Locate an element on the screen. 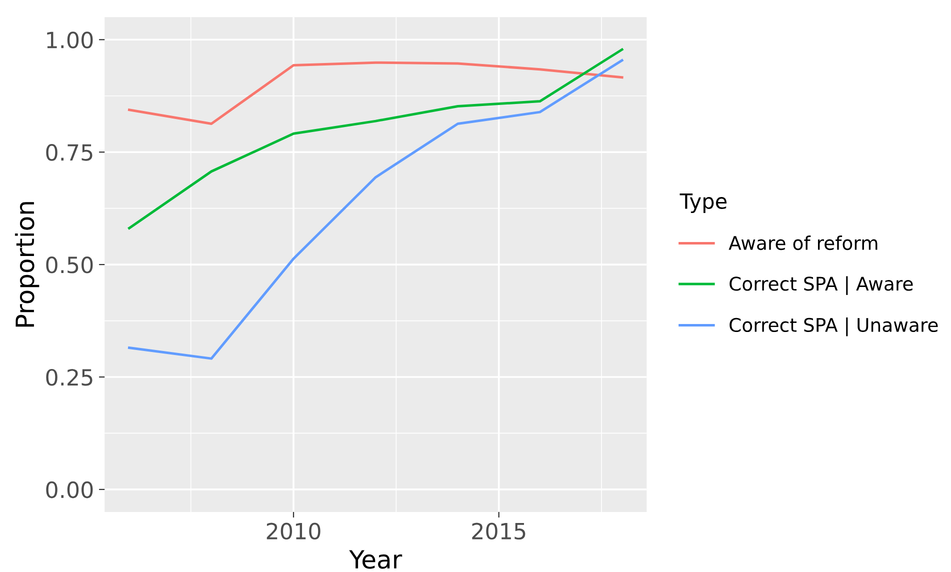 This screenshot has height=572, width=951. x-tick-label: 2010 is located at coordinates (293, 531).